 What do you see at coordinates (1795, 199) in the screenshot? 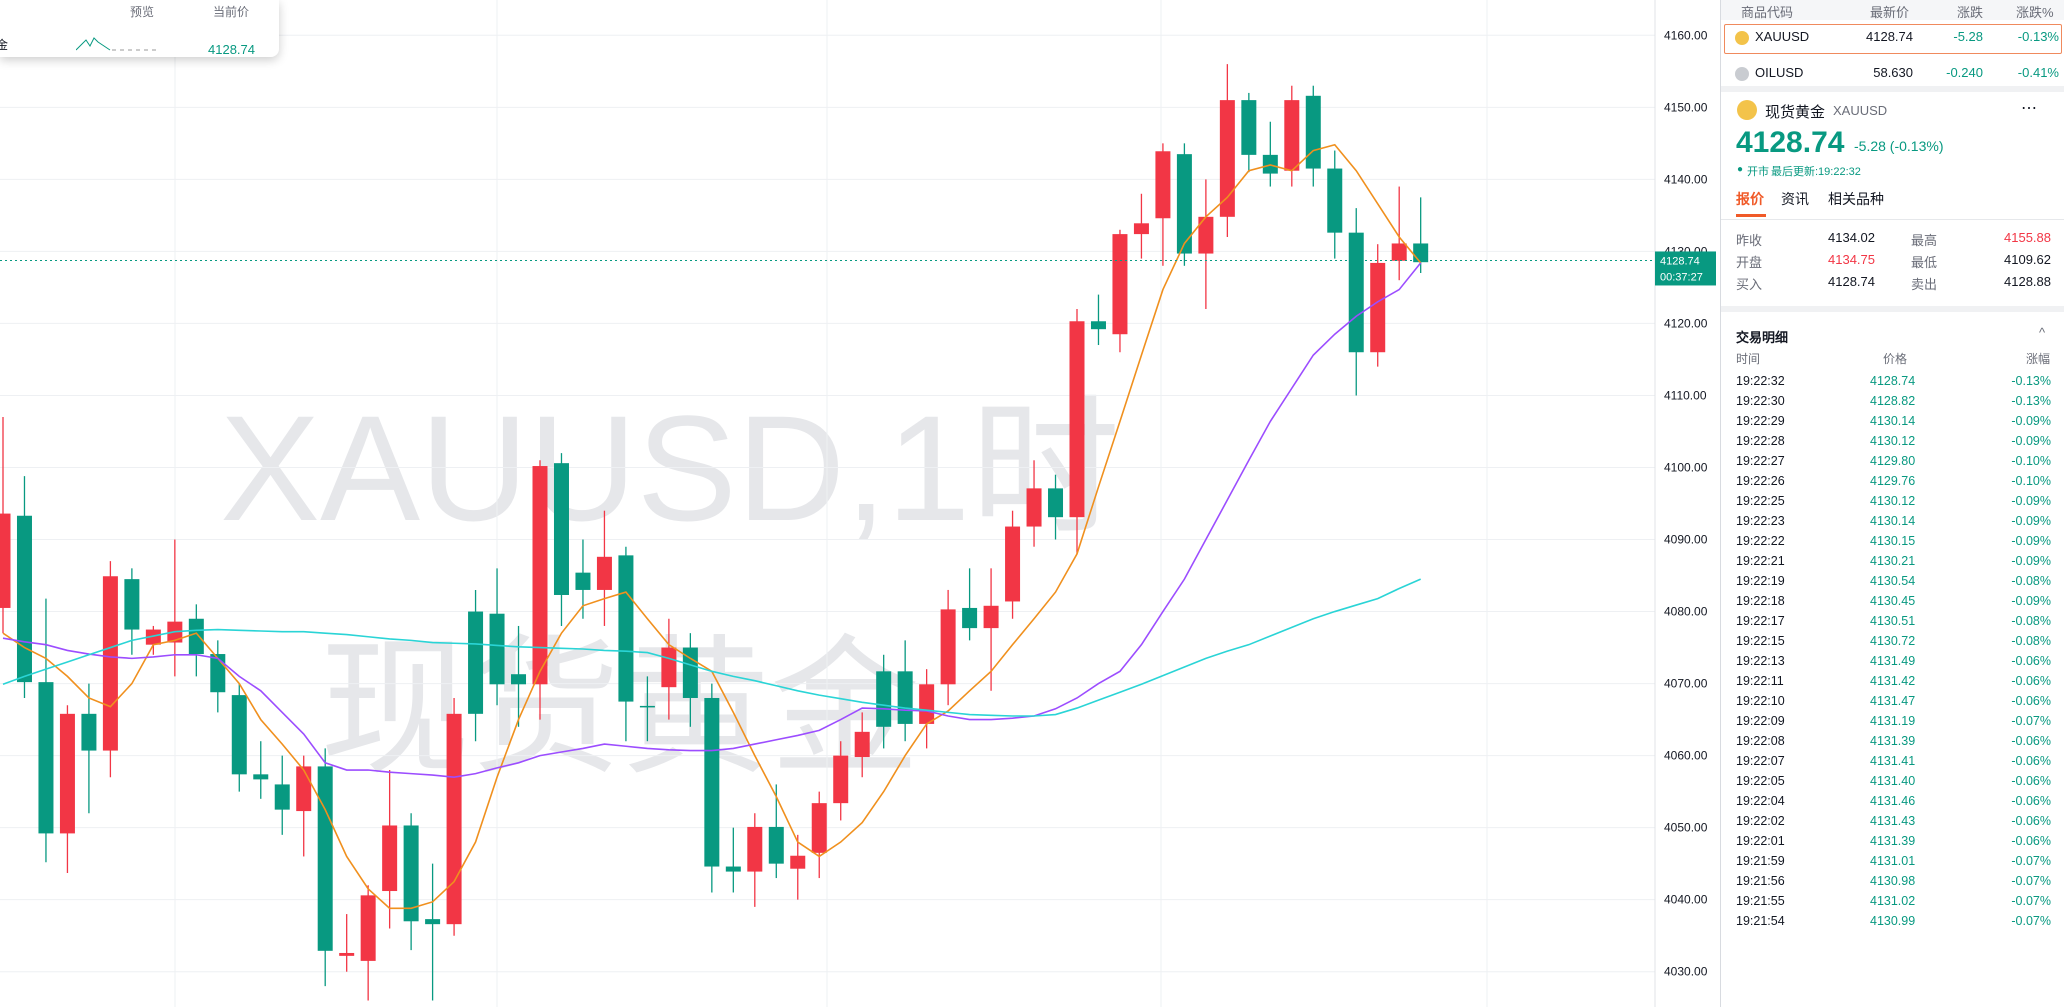
I see `tab: 资讯` at bounding box center [1795, 199].